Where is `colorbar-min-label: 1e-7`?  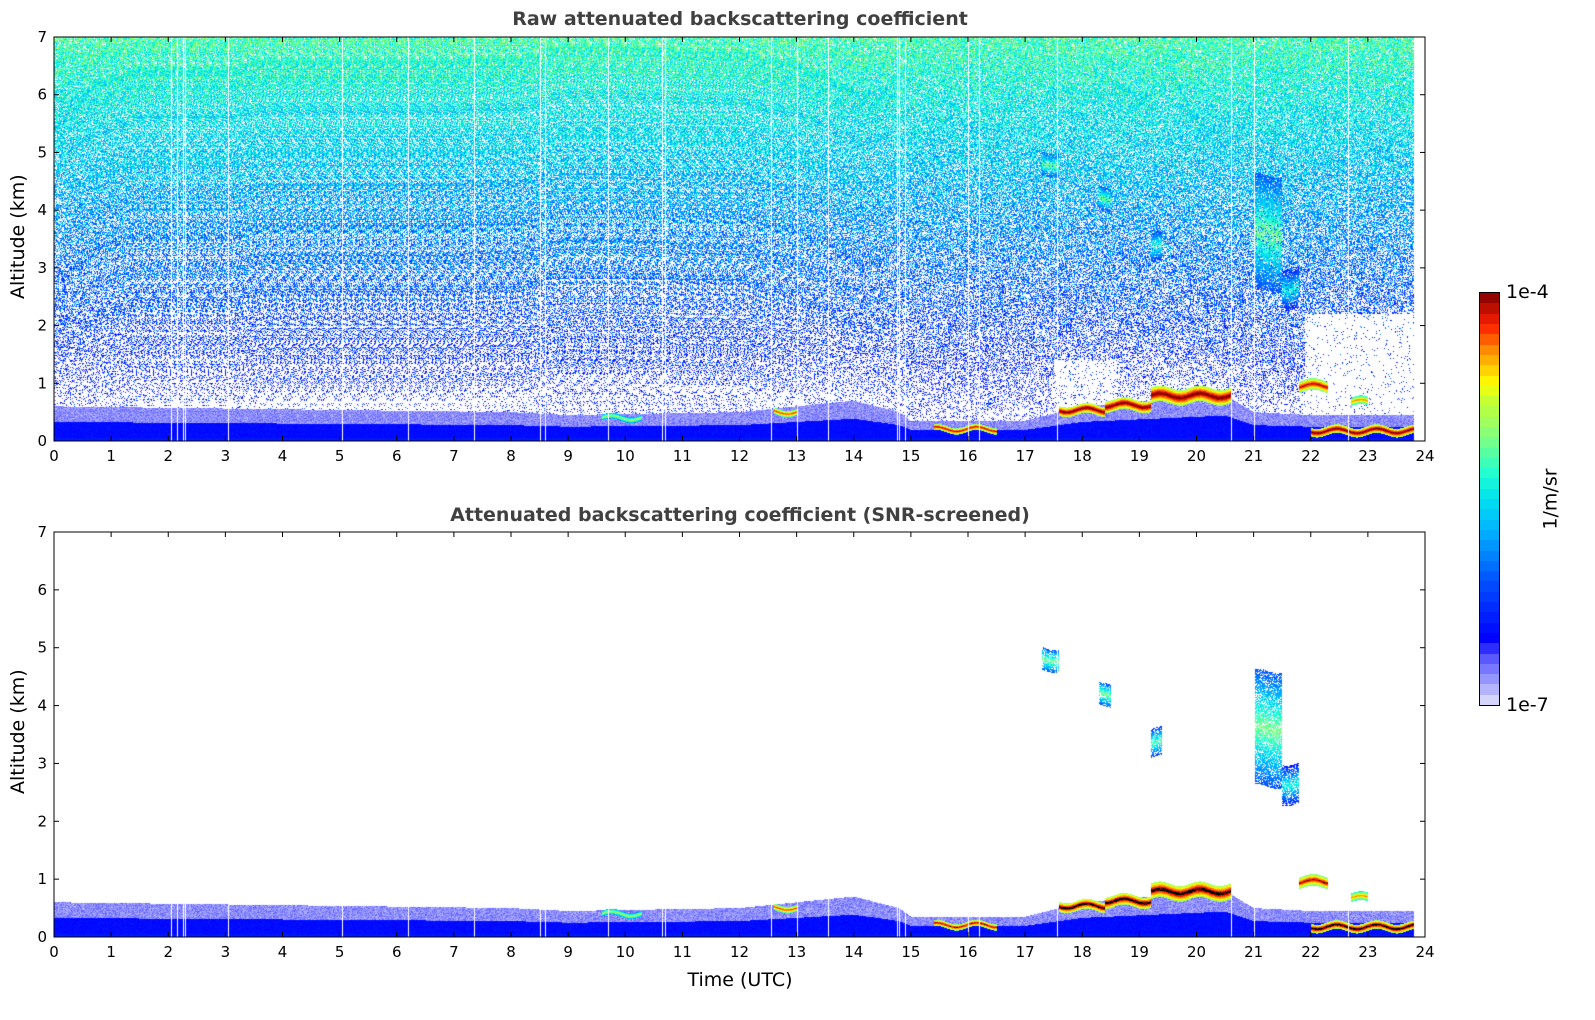
colorbar-min-label: 1e-7 is located at coordinates (1527, 705).